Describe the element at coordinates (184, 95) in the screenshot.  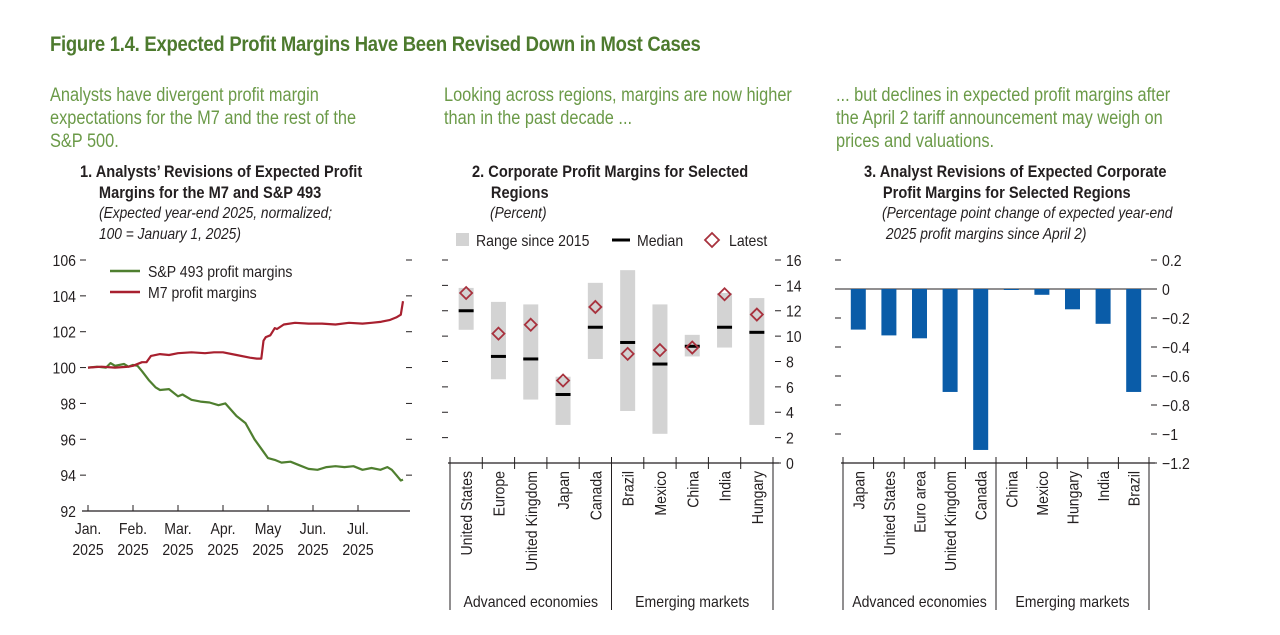
I see `lead-line: Analysts have divergent profit margin` at that location.